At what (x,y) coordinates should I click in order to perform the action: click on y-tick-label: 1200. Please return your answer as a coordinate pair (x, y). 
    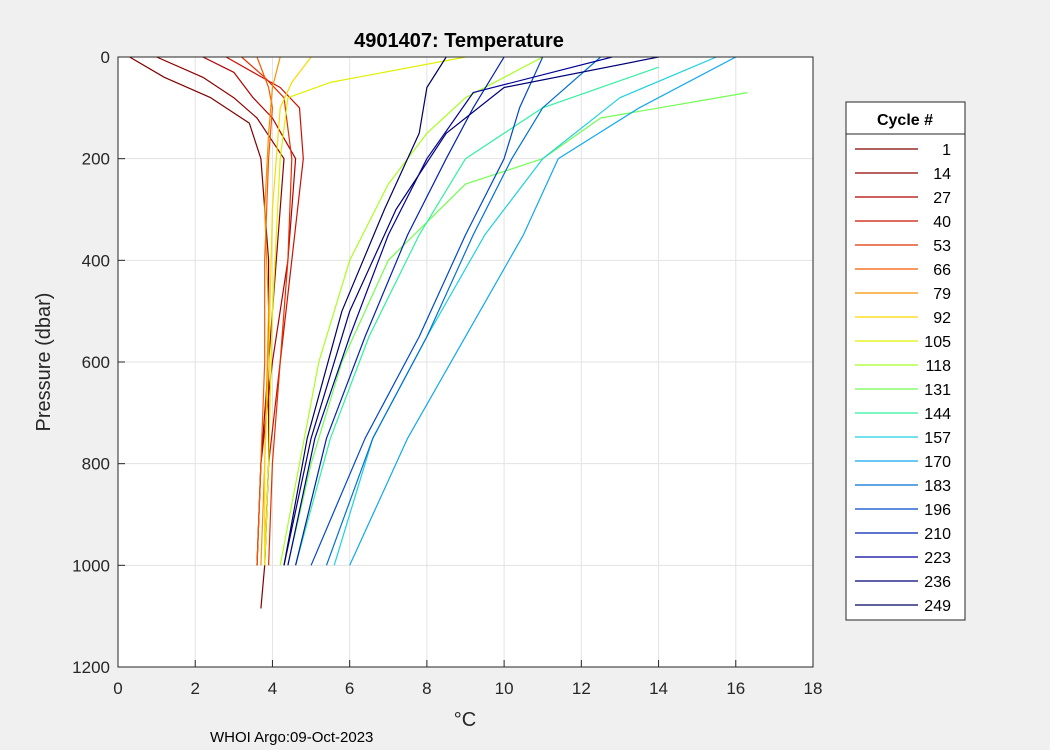
    Looking at the image, I should click on (91, 667).